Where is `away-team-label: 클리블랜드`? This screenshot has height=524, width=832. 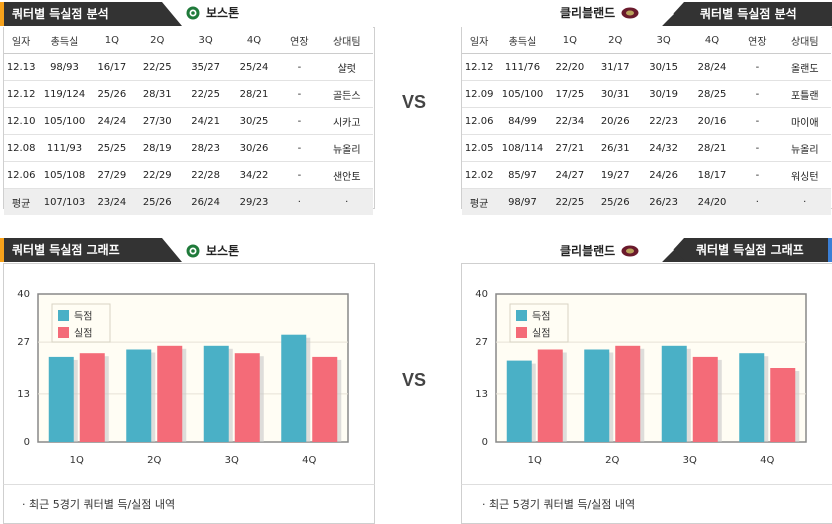 away-team-label: 클리블랜드 is located at coordinates (599, 12).